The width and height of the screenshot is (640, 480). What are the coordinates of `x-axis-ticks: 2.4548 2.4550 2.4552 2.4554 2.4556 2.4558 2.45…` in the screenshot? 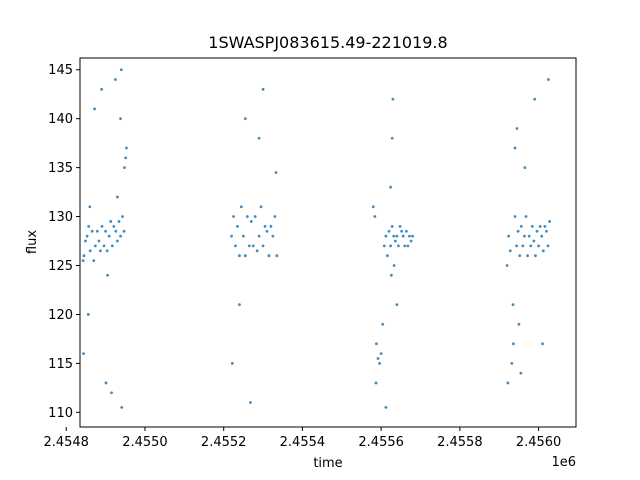 It's located at (302, 438).